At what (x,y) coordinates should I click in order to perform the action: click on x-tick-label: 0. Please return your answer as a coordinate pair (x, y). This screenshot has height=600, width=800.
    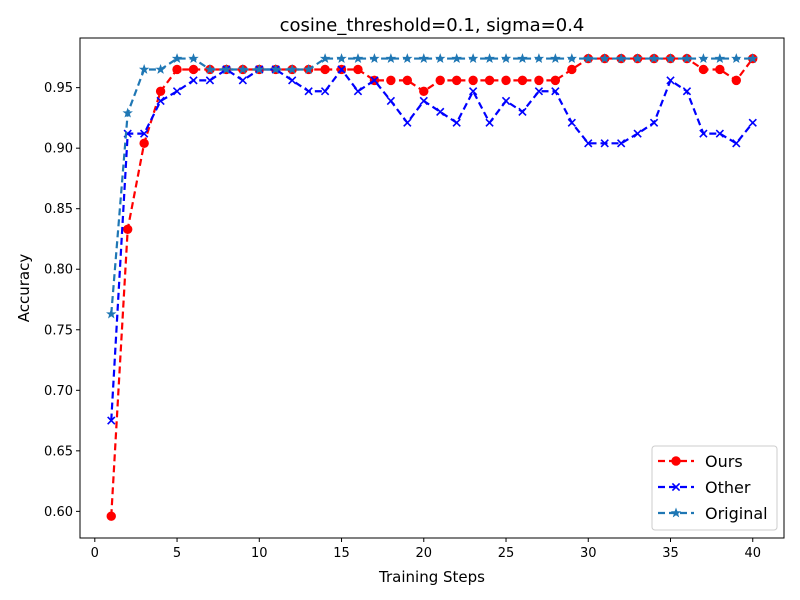
    Looking at the image, I should click on (95, 553).